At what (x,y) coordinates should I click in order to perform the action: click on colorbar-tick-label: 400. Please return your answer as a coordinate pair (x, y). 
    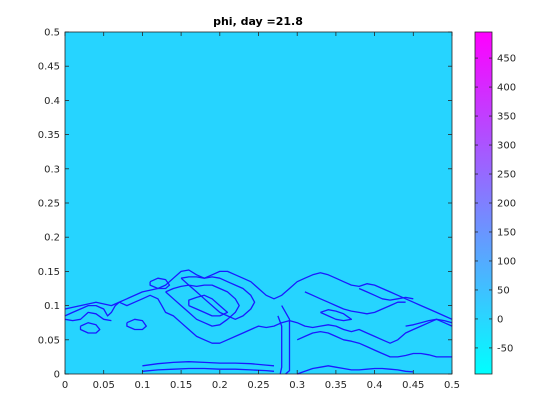
    Looking at the image, I should click on (506, 88).